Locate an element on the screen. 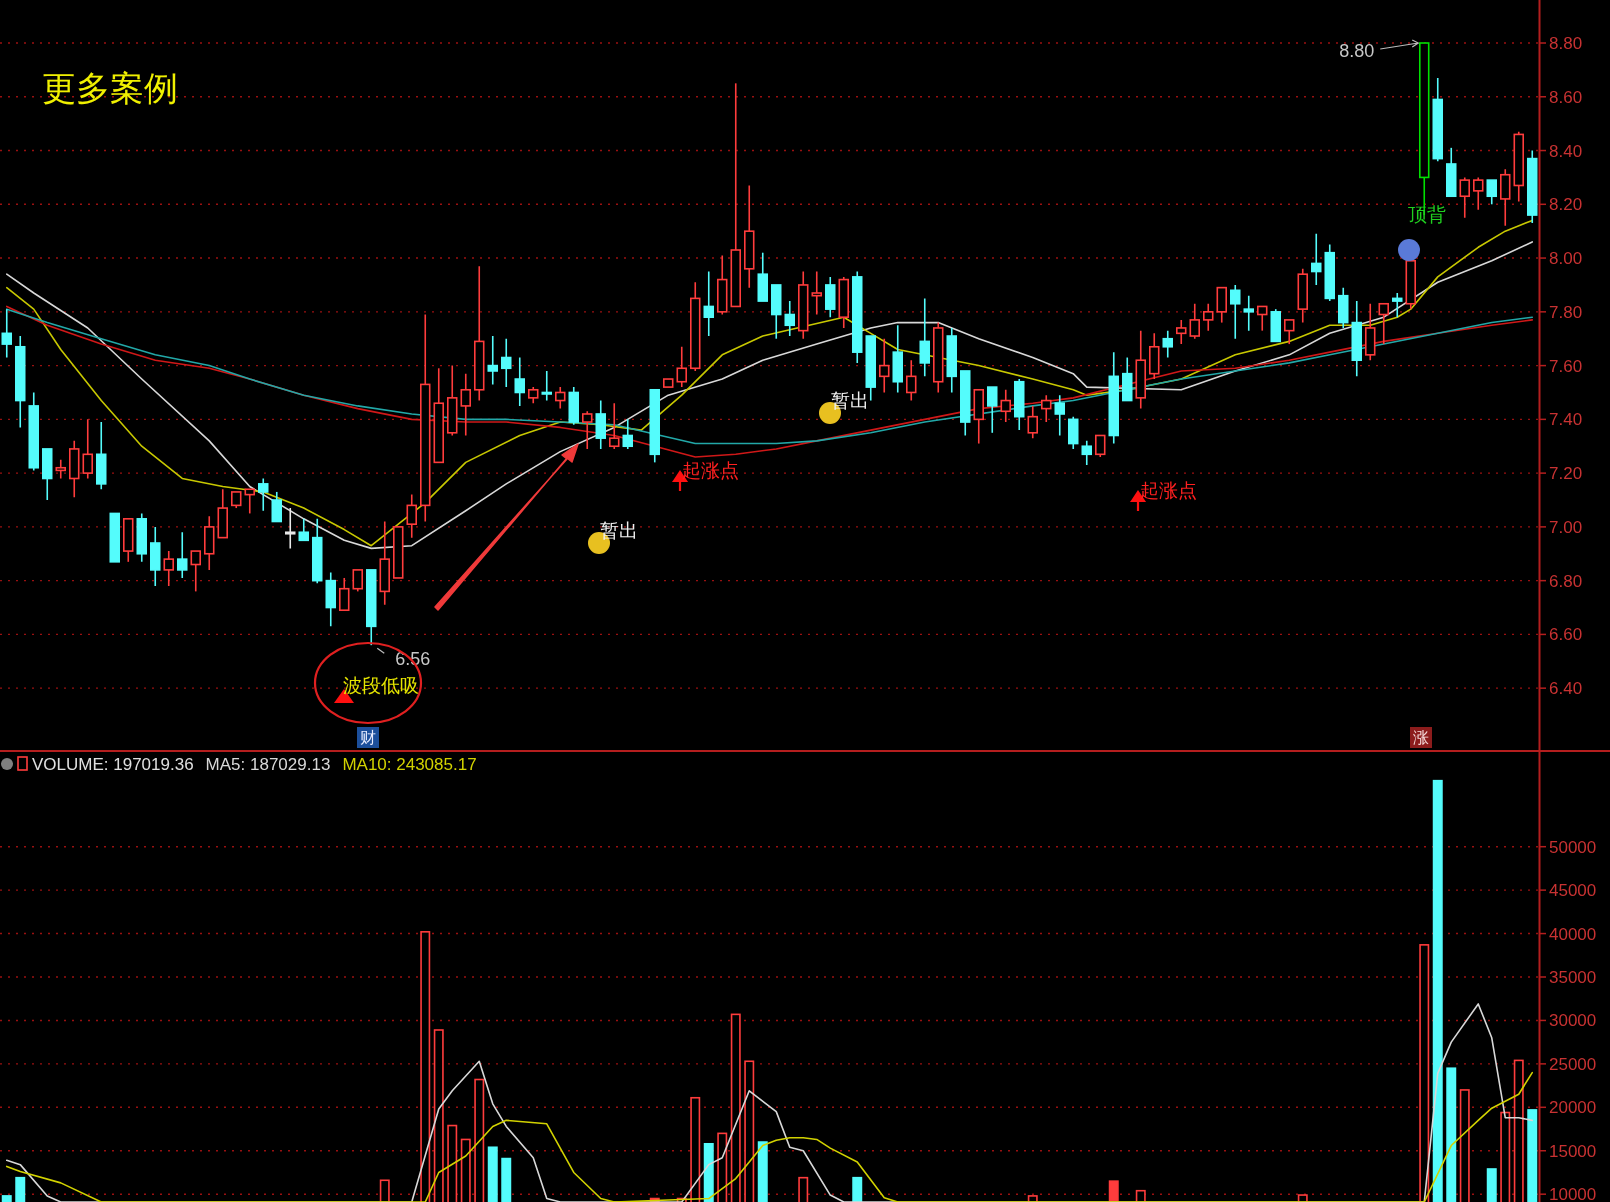 The image size is (1610, 1202). y-tick-label: 7.80 is located at coordinates (1566, 312).